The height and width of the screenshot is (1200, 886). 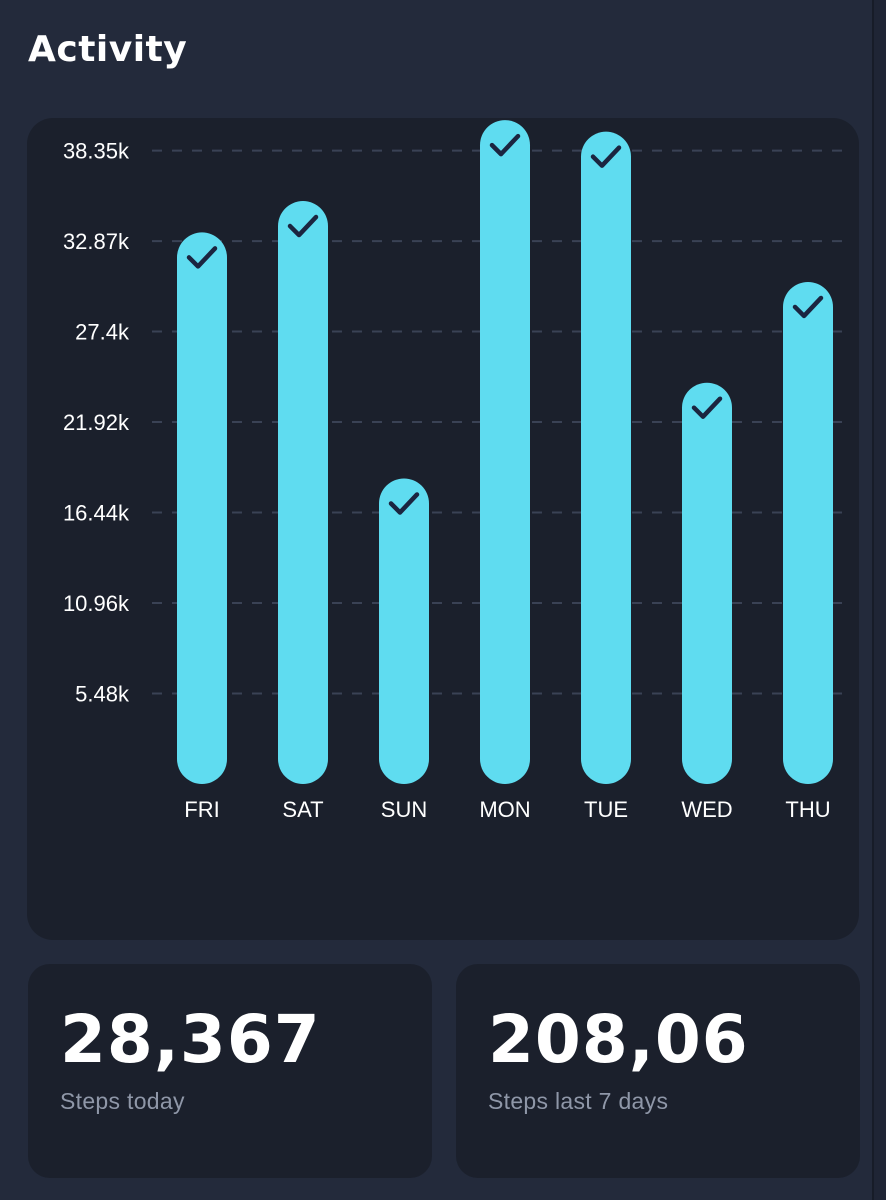 I want to click on x-category-label: MON, so click(x=504, y=809).